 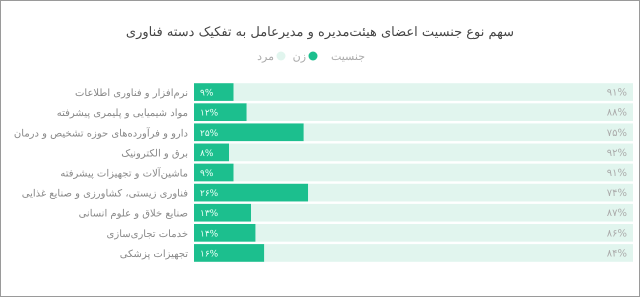 What do you see at coordinates (209, 254) in the screenshot?
I see `data-label: ۱۶%` at bounding box center [209, 254].